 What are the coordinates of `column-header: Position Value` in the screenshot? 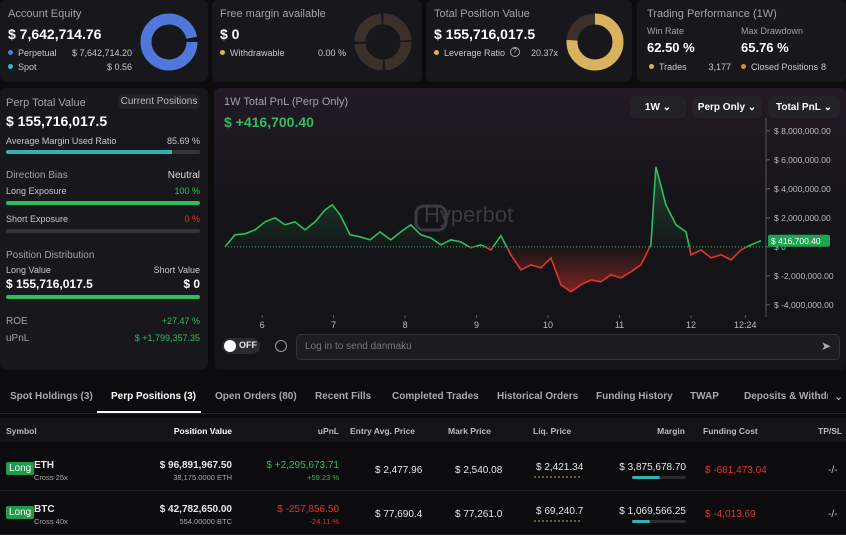 It's located at (202, 431).